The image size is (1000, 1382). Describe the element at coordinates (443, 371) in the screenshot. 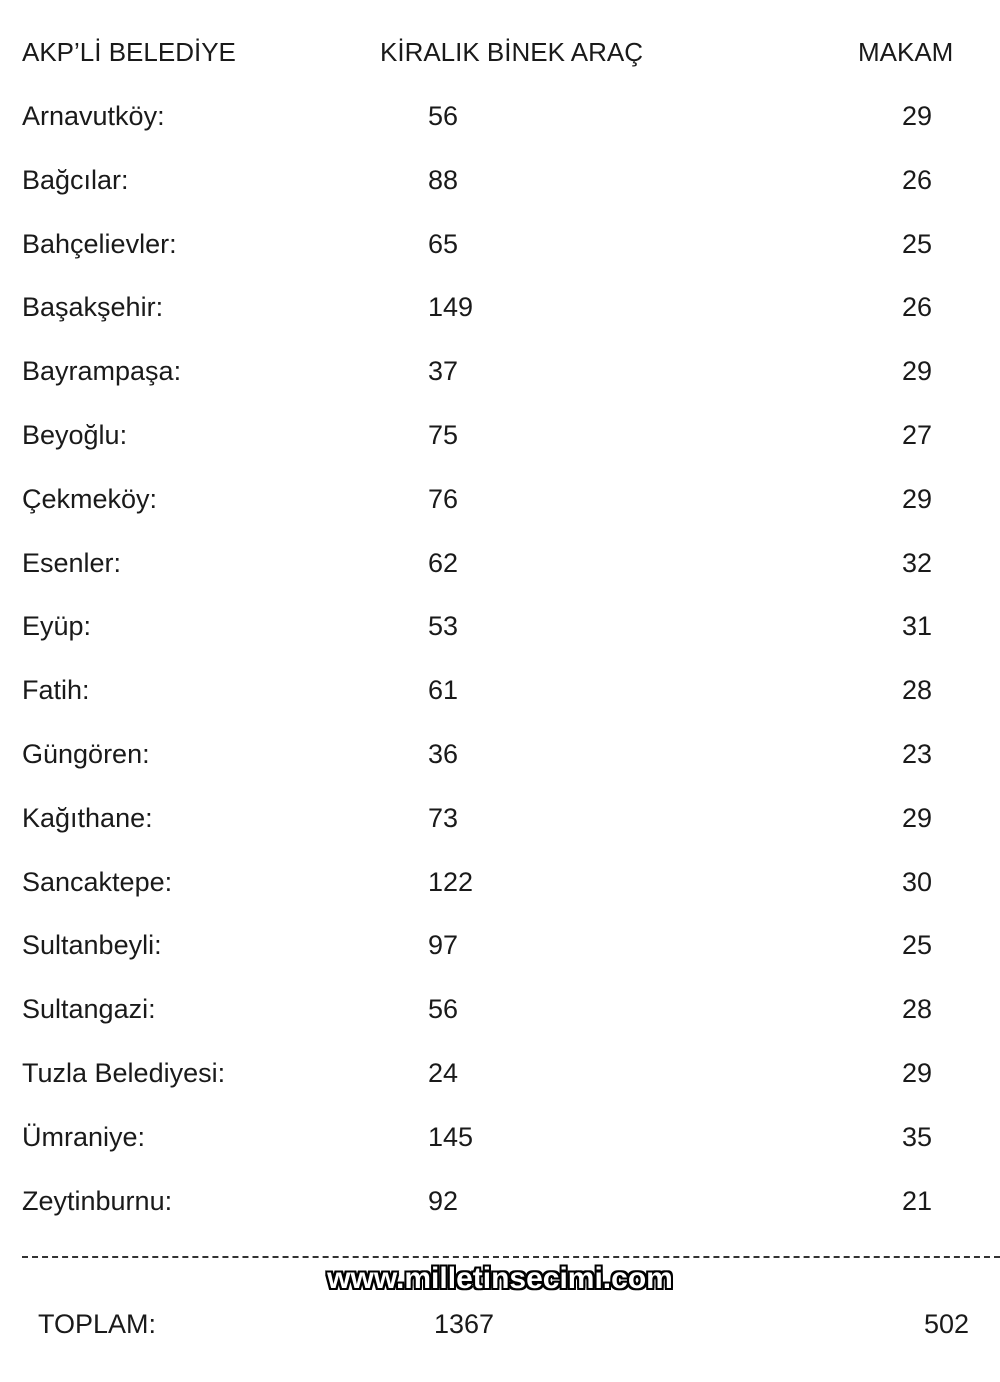

I see `kiralik-value: 37` at that location.